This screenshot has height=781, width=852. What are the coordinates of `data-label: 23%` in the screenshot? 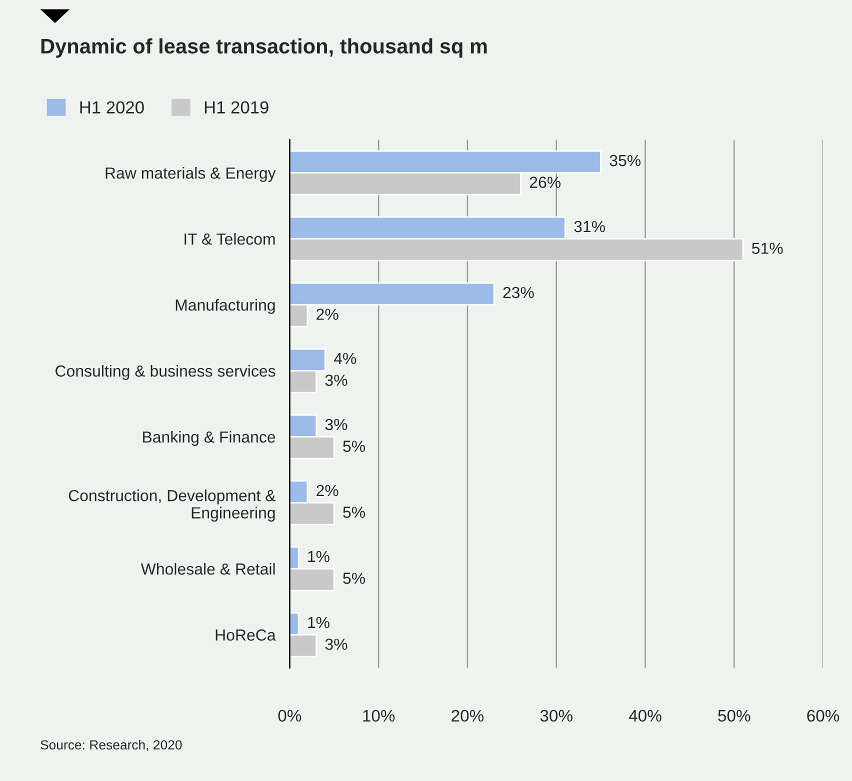 It's located at (518, 292).